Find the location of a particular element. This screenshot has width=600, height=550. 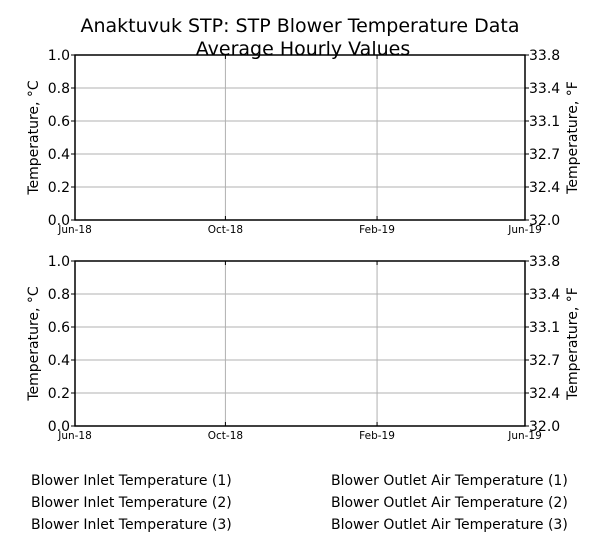

legend-entry-inlet-1: Blower Inlet Temperature (1) is located at coordinates (131, 481).